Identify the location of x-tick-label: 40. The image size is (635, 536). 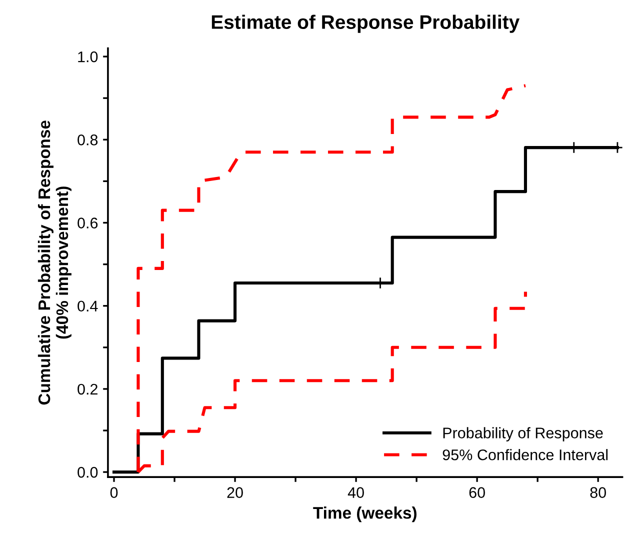
(356, 492).